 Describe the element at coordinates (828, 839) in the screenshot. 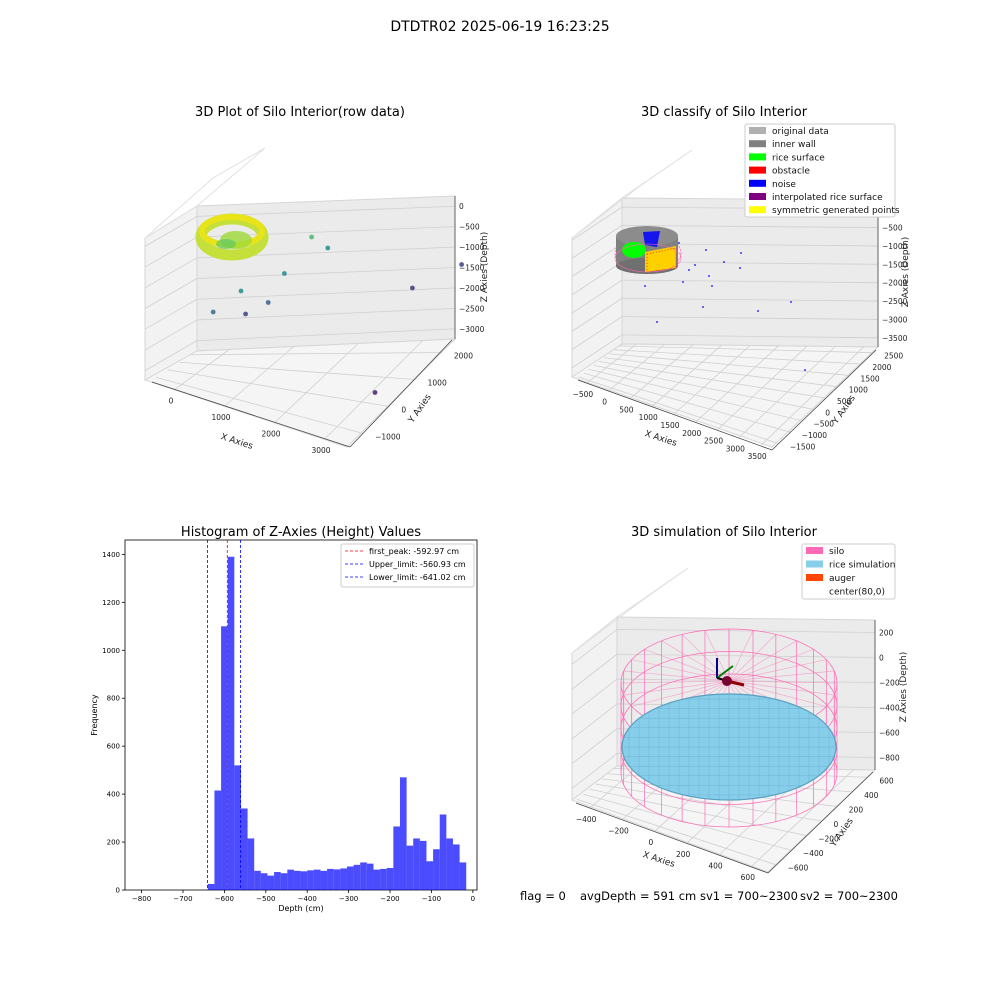

I see `sim-ytick-label: −200` at that location.